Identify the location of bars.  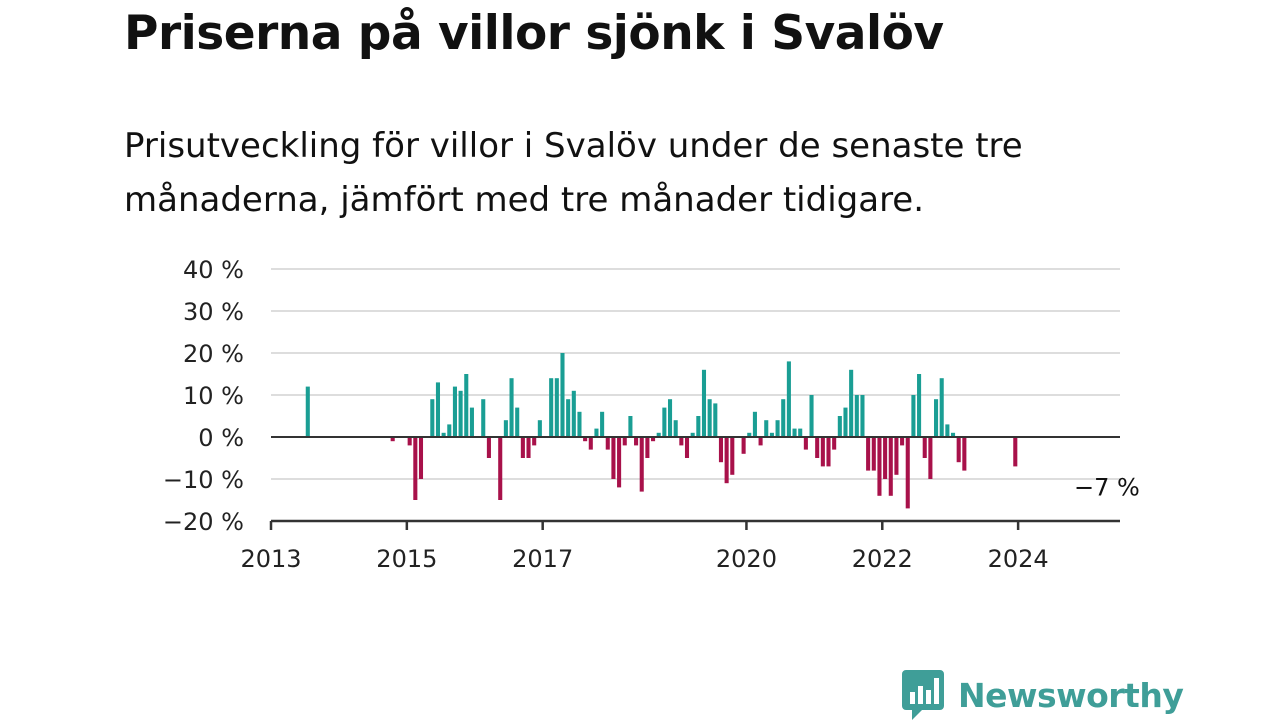
(661, 431).